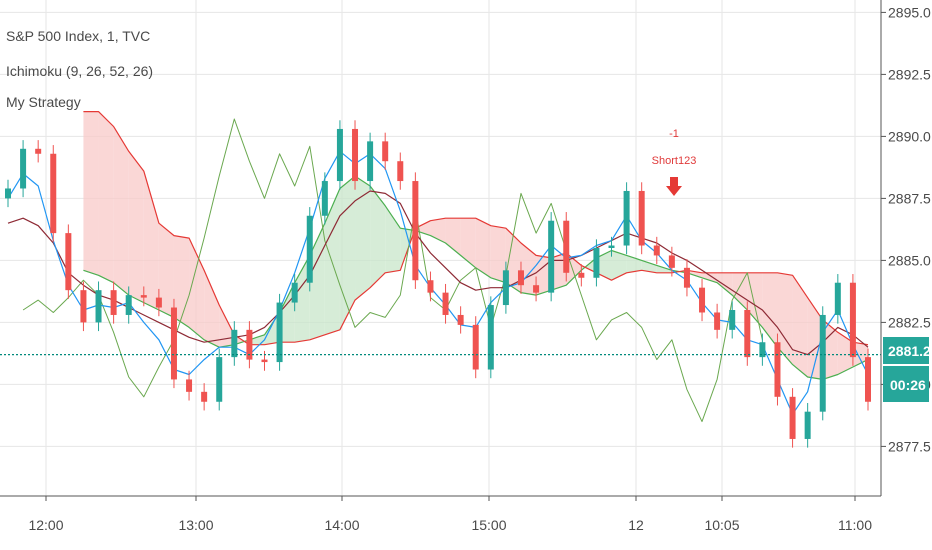 Image resolution: width=932 pixels, height=550 pixels. Describe the element at coordinates (674, 186) in the screenshot. I see `signal-arrow-icon` at that location.